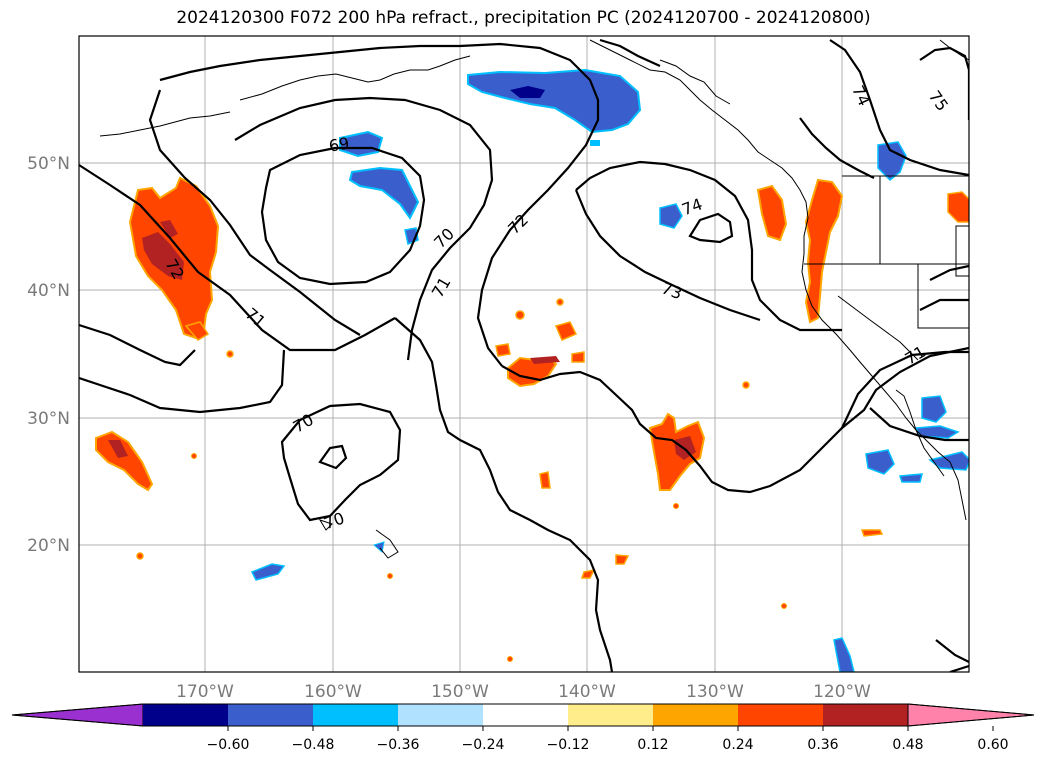 The width and height of the screenshot is (1047, 765). Describe the element at coordinates (652, 745) in the screenshot. I see `colorbar-tick-label: 0.12` at that location.